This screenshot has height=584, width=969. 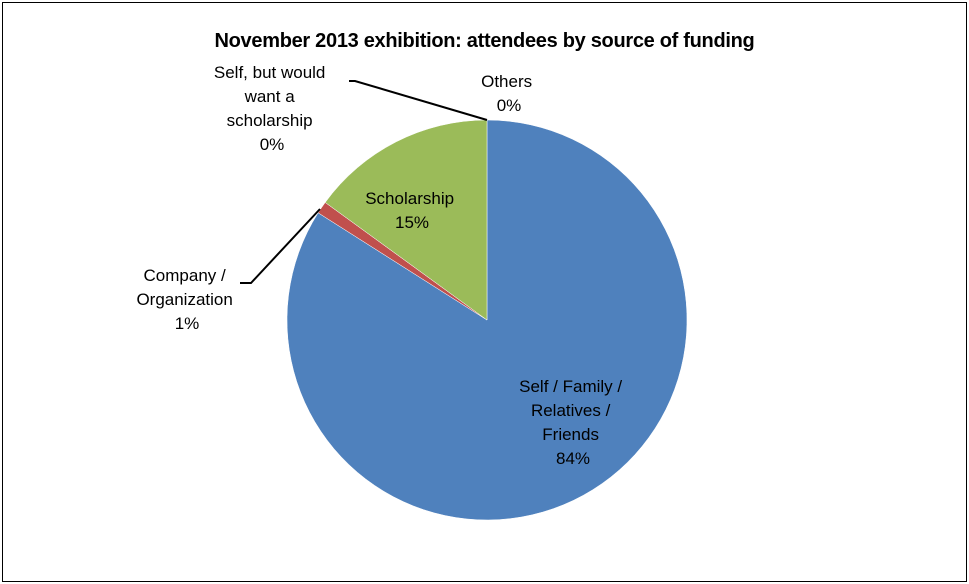 What do you see at coordinates (573, 422) in the screenshot?
I see `slice-label-self-family: Self / Family / Relatives / Friends 84%` at bounding box center [573, 422].